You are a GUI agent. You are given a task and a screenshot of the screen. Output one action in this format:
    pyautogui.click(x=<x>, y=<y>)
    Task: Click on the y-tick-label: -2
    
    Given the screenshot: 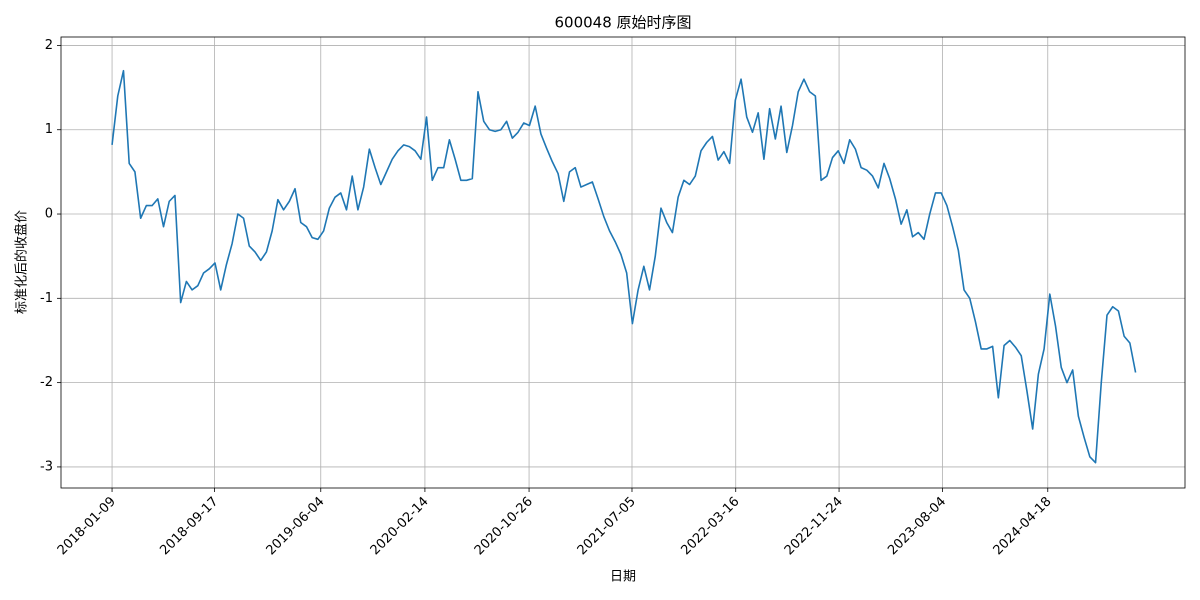 What is the action you would take?
    pyautogui.click(x=46, y=382)
    